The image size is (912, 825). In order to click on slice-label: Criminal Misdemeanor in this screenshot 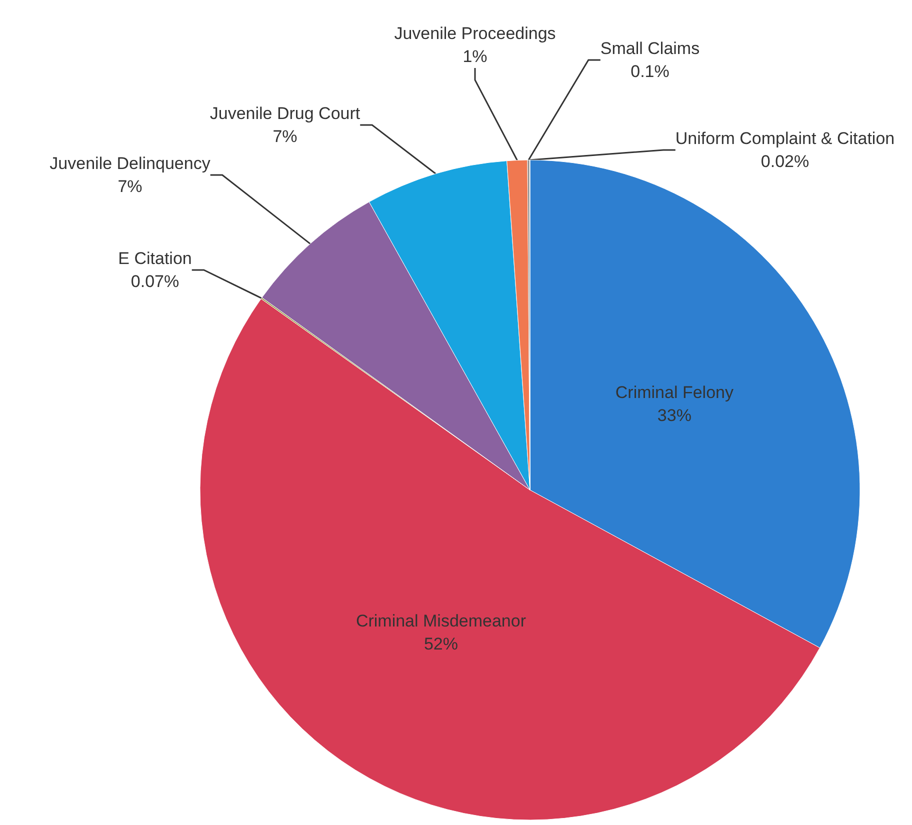, I will do `click(441, 620)`.